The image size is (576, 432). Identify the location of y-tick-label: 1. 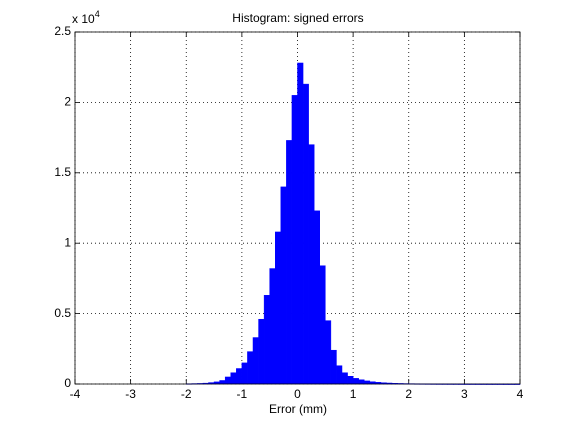
(67, 242).